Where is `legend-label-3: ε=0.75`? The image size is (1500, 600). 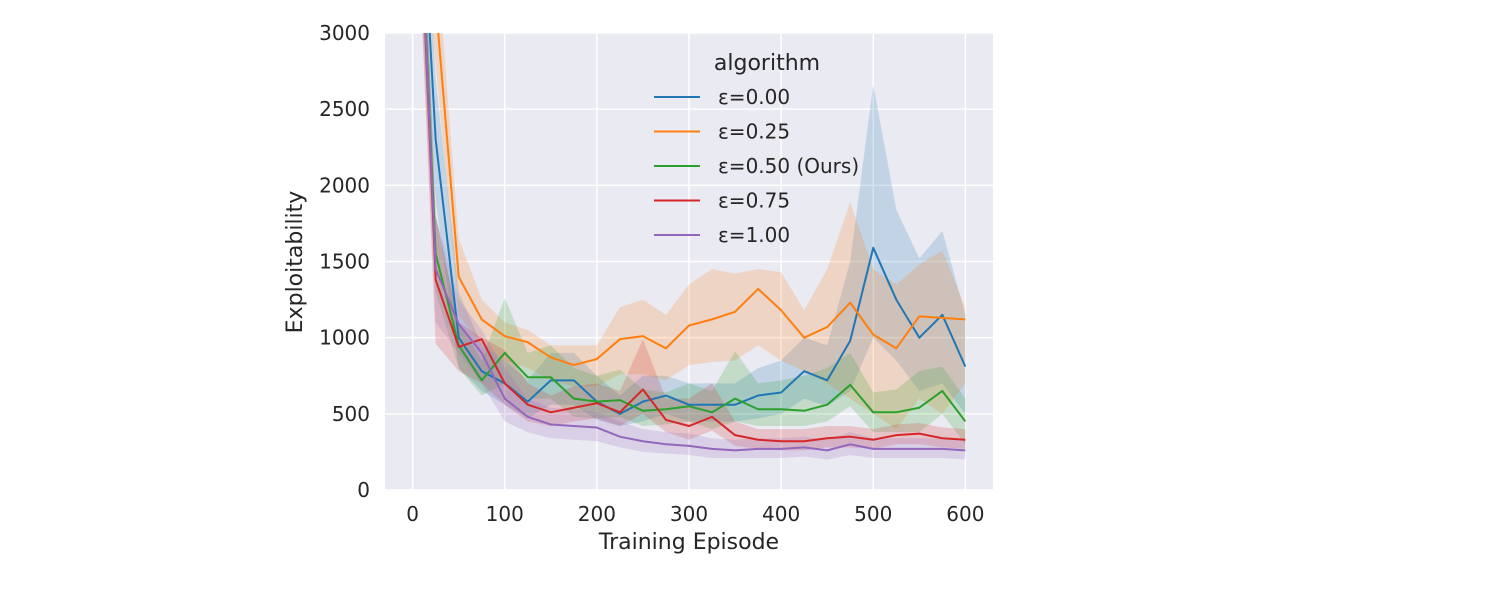
legend-label-3: ε=0.75 is located at coordinates (754, 201).